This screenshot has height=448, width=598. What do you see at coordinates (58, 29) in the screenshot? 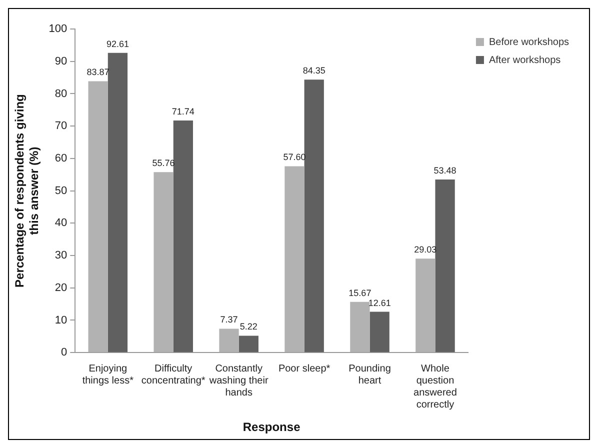
I see `y-tick-label: 100` at bounding box center [58, 29].